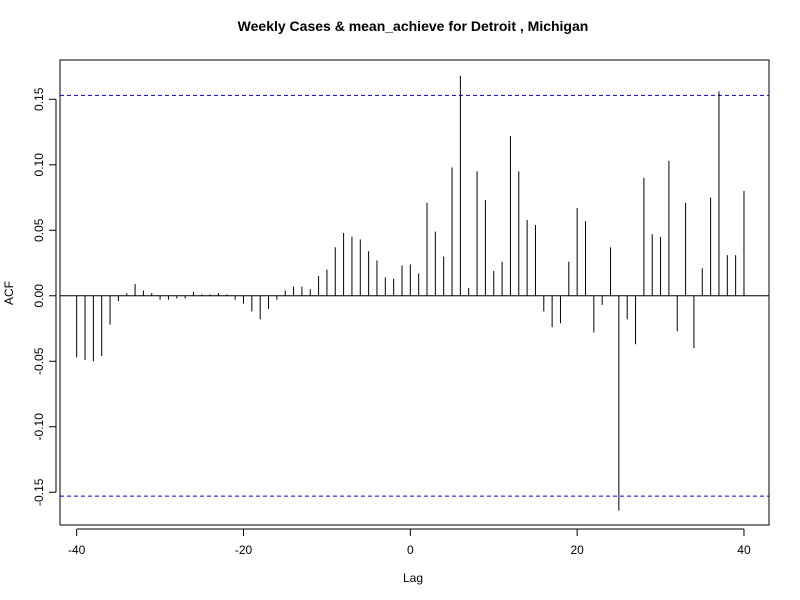 The image size is (800, 600). Describe the element at coordinates (39, 296) in the screenshot. I see `y-tick-label: 0.00` at that location.